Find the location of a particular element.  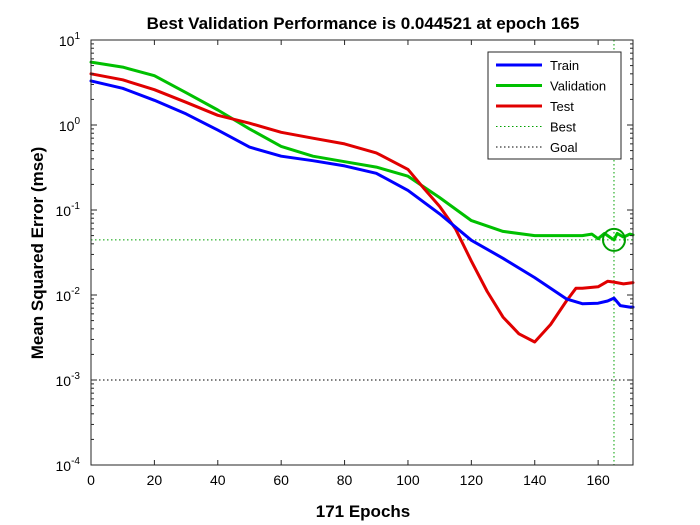

y-tick-exponent: 1 is located at coordinates (77, 36).